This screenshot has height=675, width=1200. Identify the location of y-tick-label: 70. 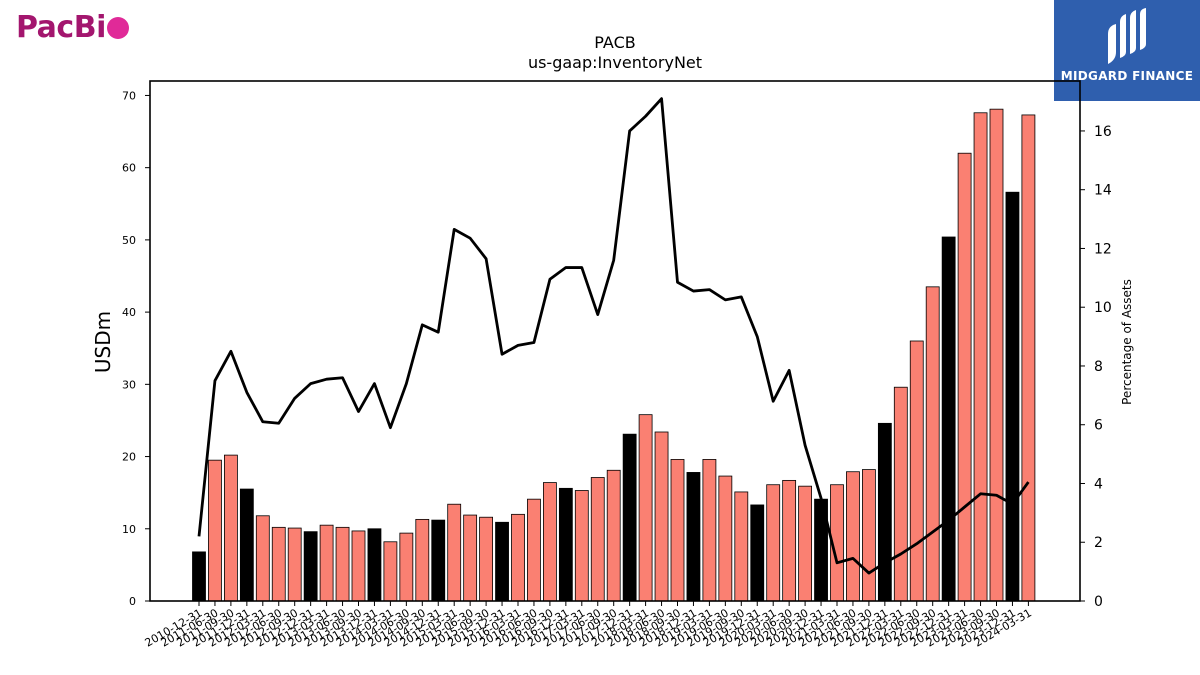
(129, 95).